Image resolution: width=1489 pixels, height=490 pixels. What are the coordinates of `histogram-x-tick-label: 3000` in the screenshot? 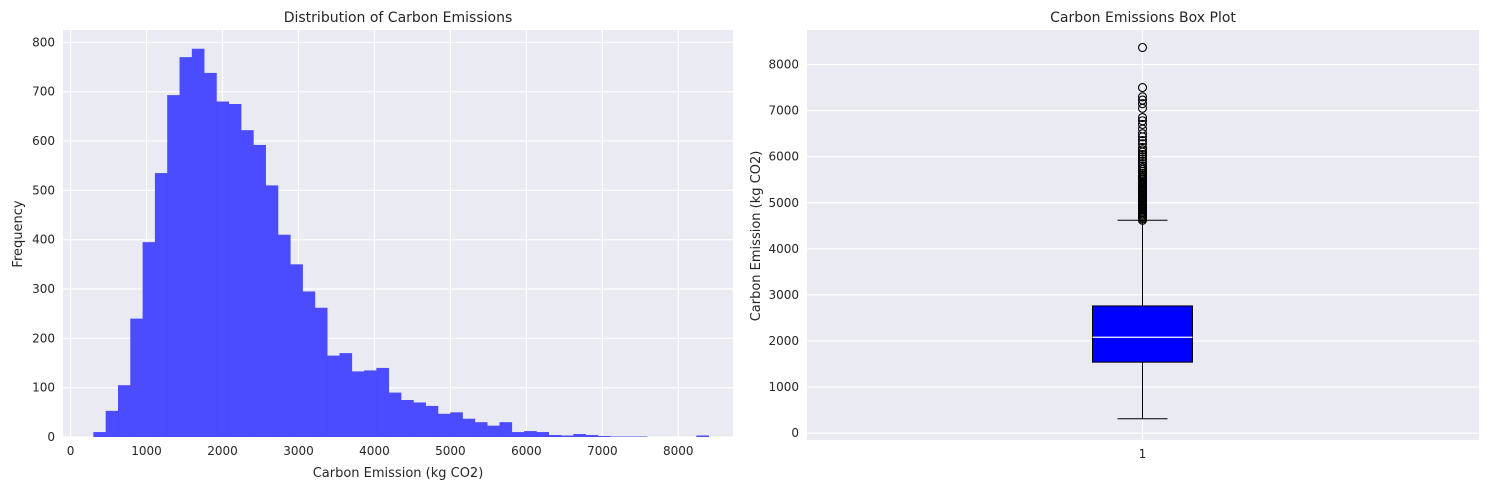 It's located at (298, 451).